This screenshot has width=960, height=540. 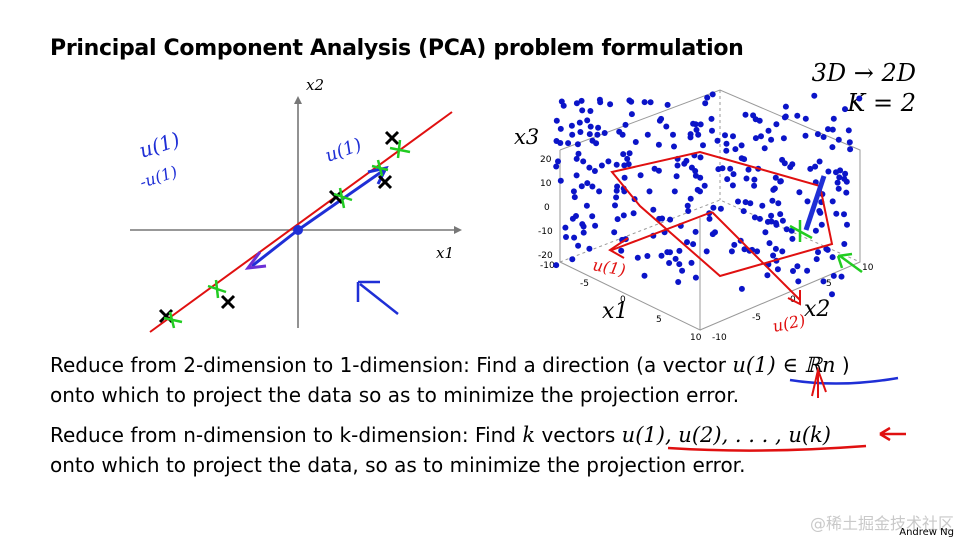 I want to click on neg-u1-vector, so click(x=275, y=248).